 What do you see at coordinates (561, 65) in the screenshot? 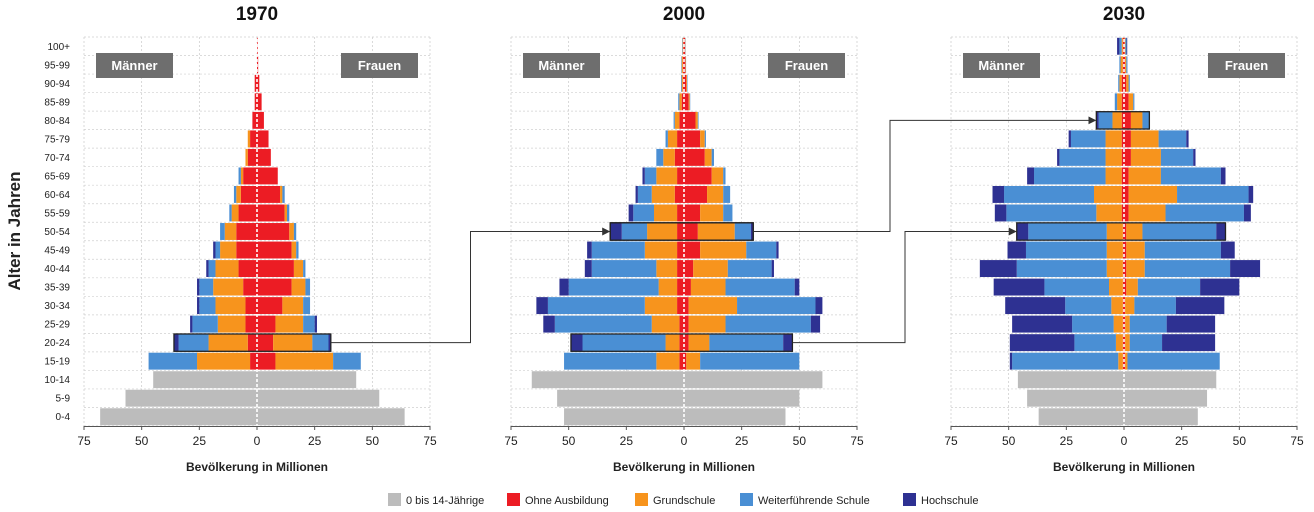
I see `maenner-label: Männer` at bounding box center [561, 65].